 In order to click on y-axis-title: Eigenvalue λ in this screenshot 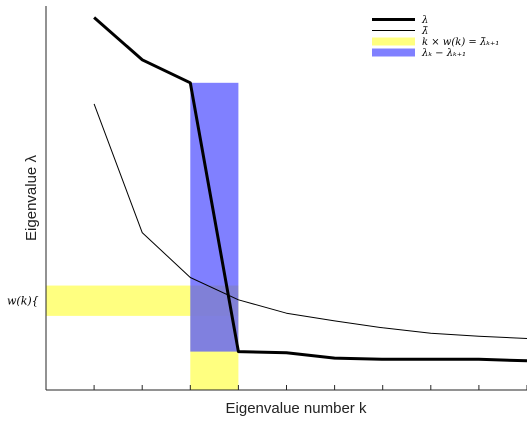, I will do `click(31, 198)`.